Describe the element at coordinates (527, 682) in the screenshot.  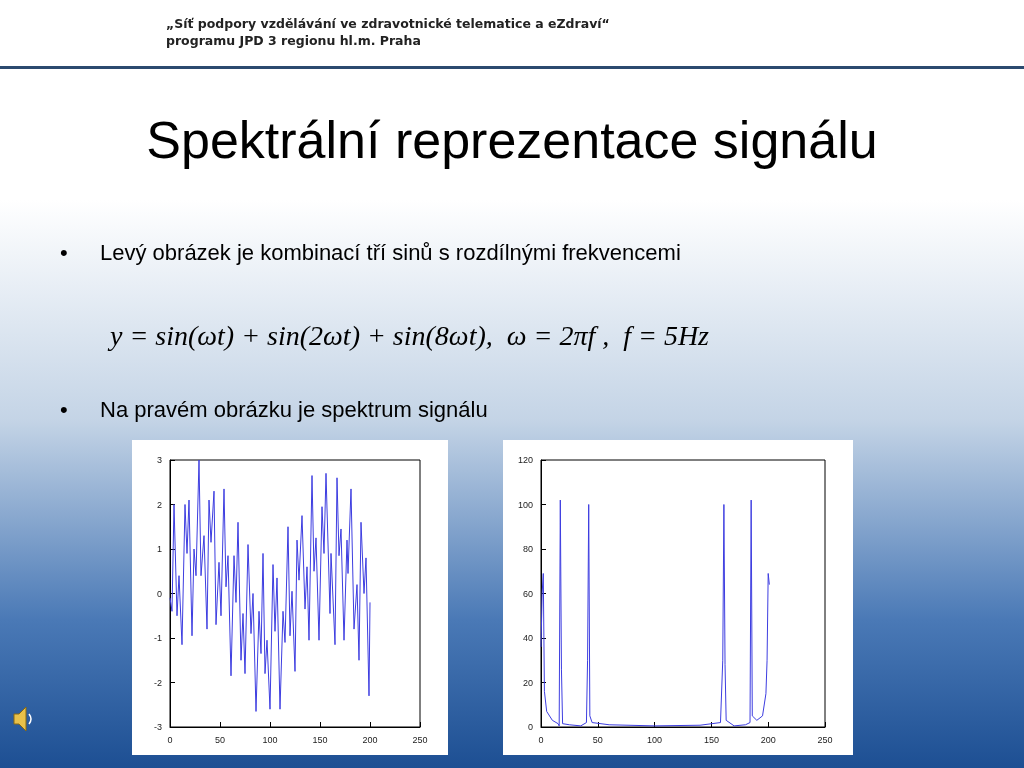
I see `y-tick-label: 20` at that location.